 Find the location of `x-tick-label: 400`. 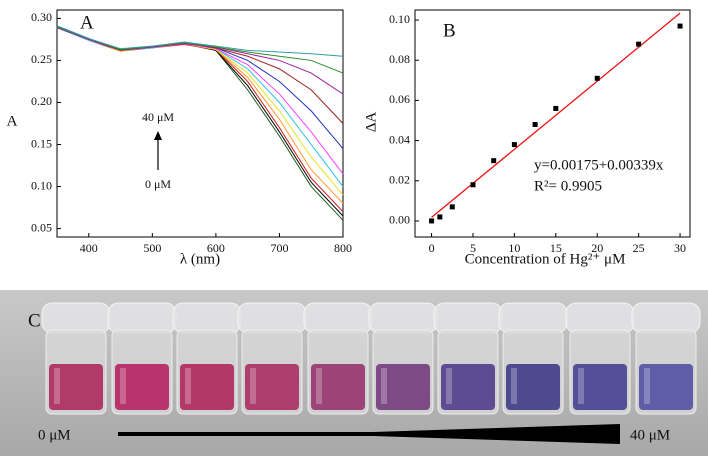

x-tick-label: 400 is located at coordinates (89, 248).